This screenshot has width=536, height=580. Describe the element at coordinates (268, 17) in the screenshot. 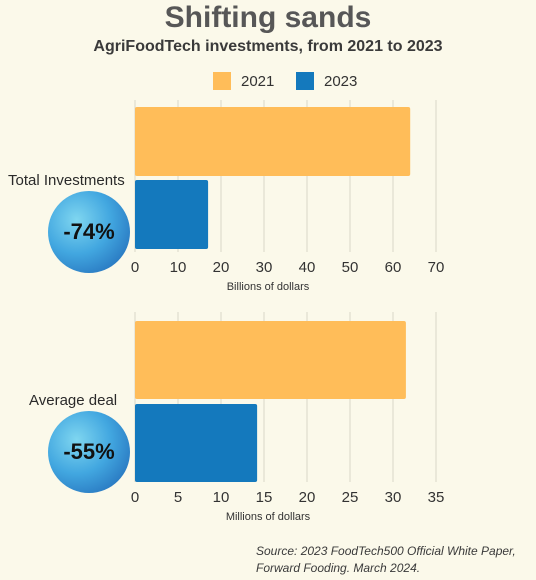

I see `chart-title: Shifting sands` at that location.